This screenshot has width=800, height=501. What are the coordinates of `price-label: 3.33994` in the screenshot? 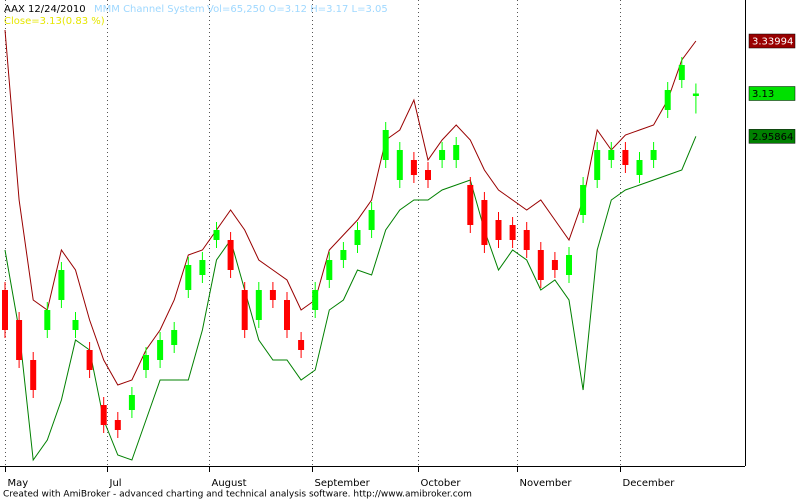 It's located at (772, 42).